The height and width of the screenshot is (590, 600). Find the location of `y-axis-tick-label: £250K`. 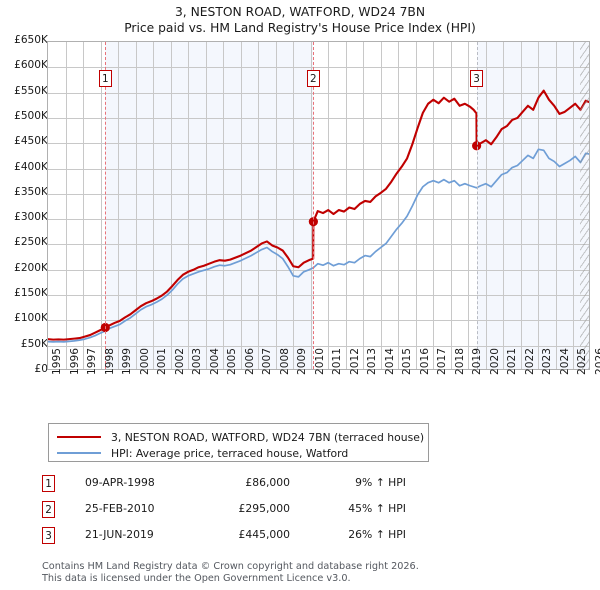

y-axis-tick-label: £250K is located at coordinates (31, 242).